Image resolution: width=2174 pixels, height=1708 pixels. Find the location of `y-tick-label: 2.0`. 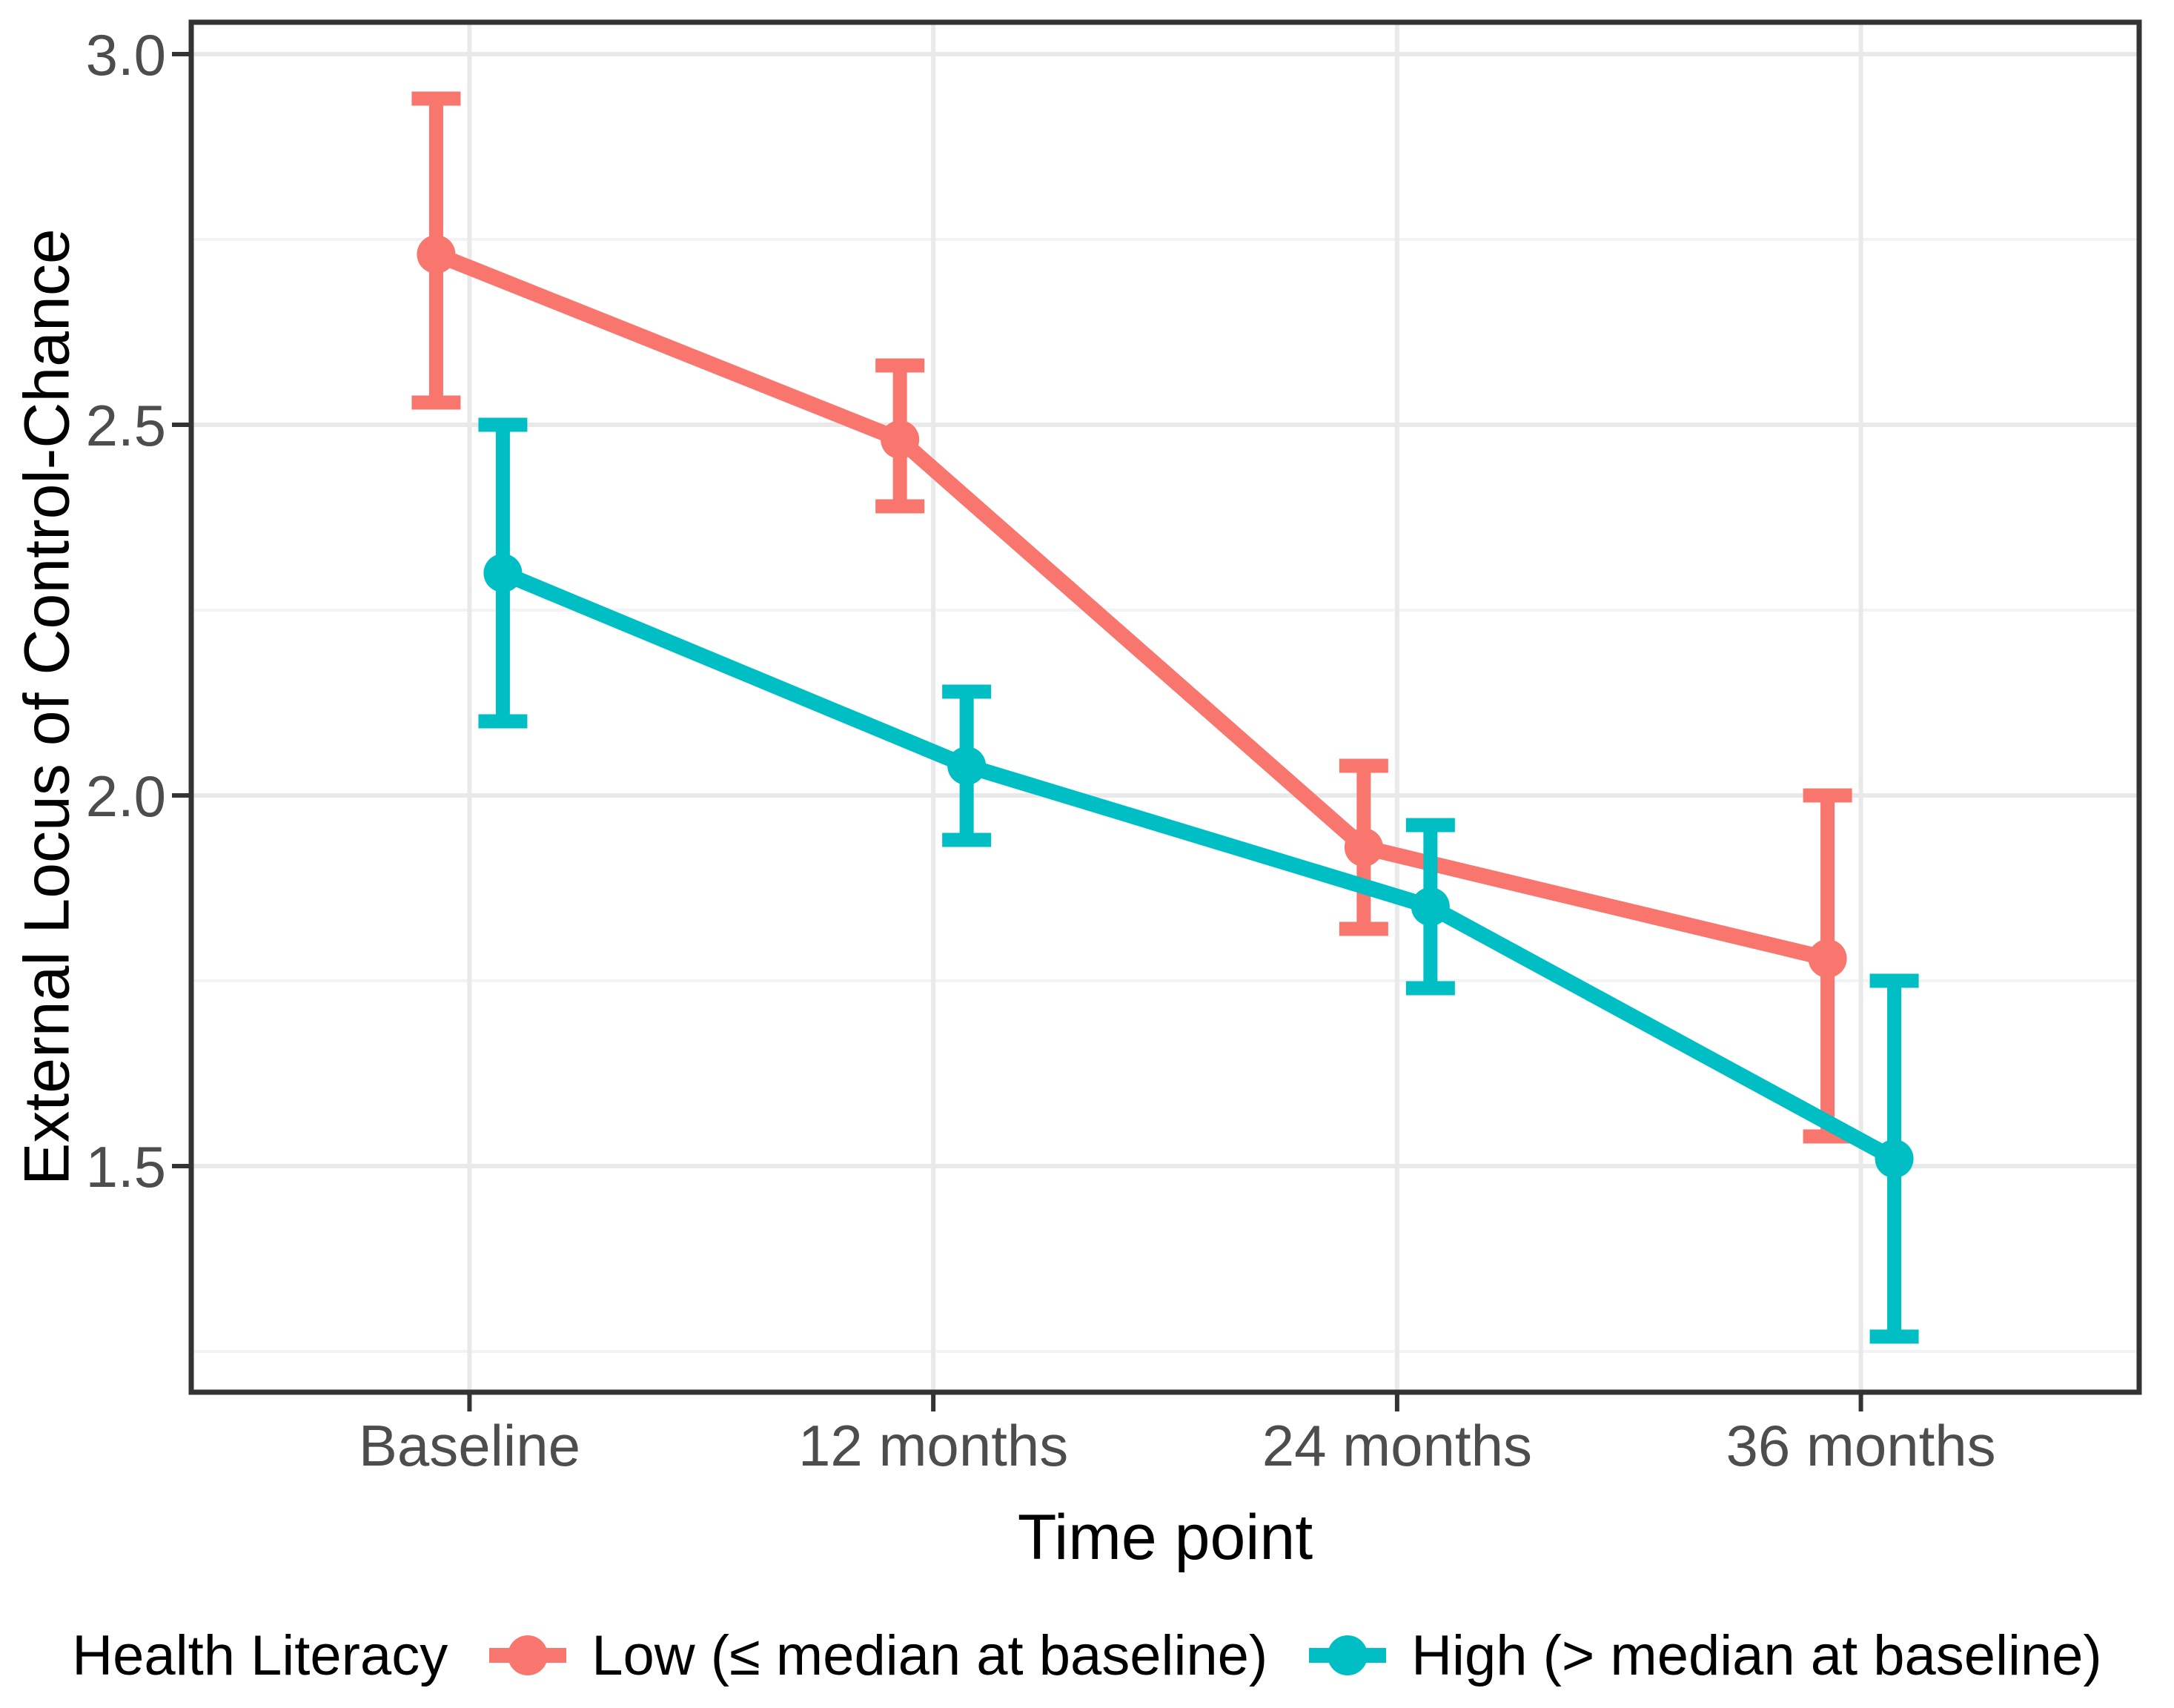

y-tick-label: 2.0 is located at coordinates (126, 796).